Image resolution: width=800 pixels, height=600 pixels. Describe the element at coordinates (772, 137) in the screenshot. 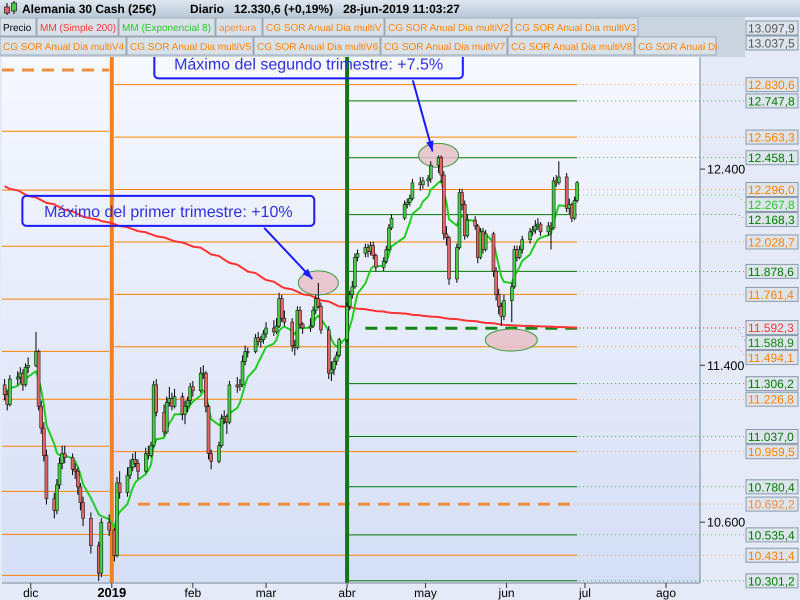

I see `data-label: 12.563,3` at that location.